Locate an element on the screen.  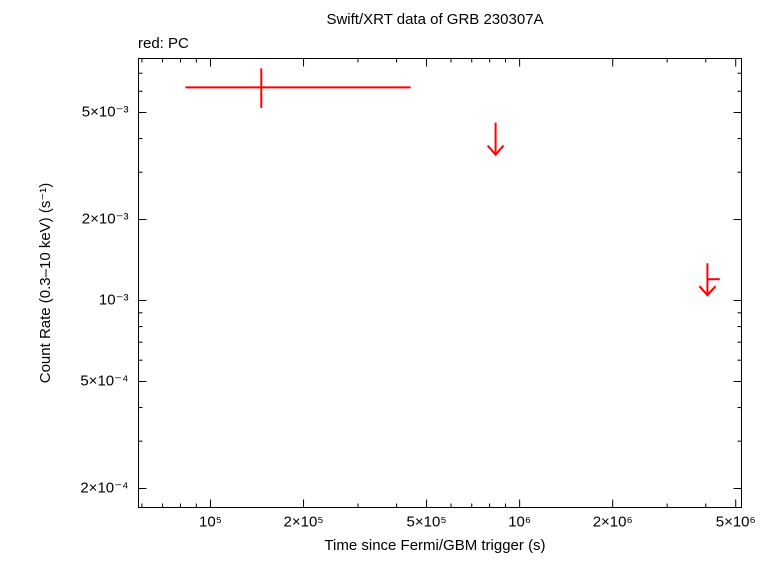
y-tick-label: 2×10⁻³ is located at coordinates (105, 219).